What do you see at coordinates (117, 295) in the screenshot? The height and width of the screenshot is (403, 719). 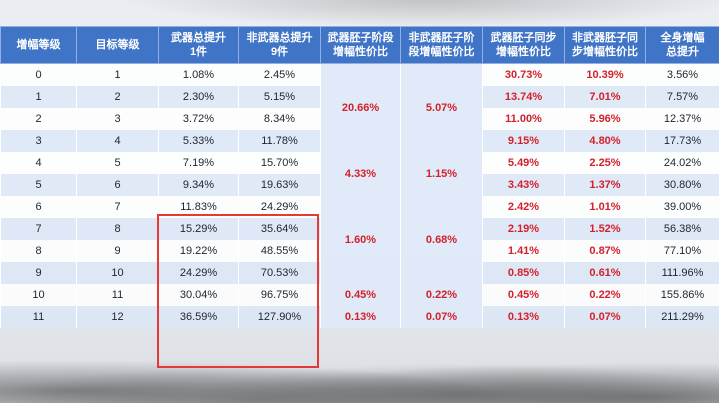 I see `cell-target-level: 11` at bounding box center [117, 295].